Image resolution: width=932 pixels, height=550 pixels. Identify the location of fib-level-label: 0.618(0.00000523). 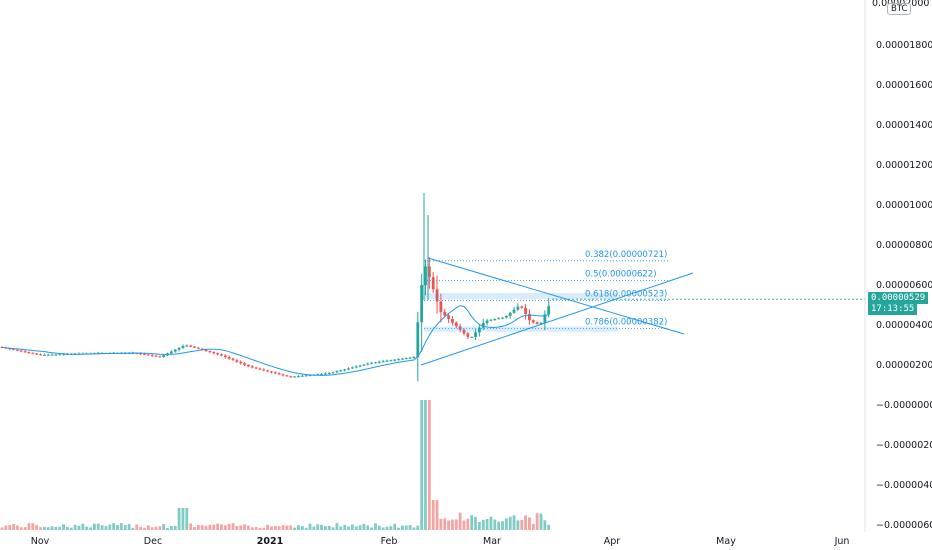
(626, 294).